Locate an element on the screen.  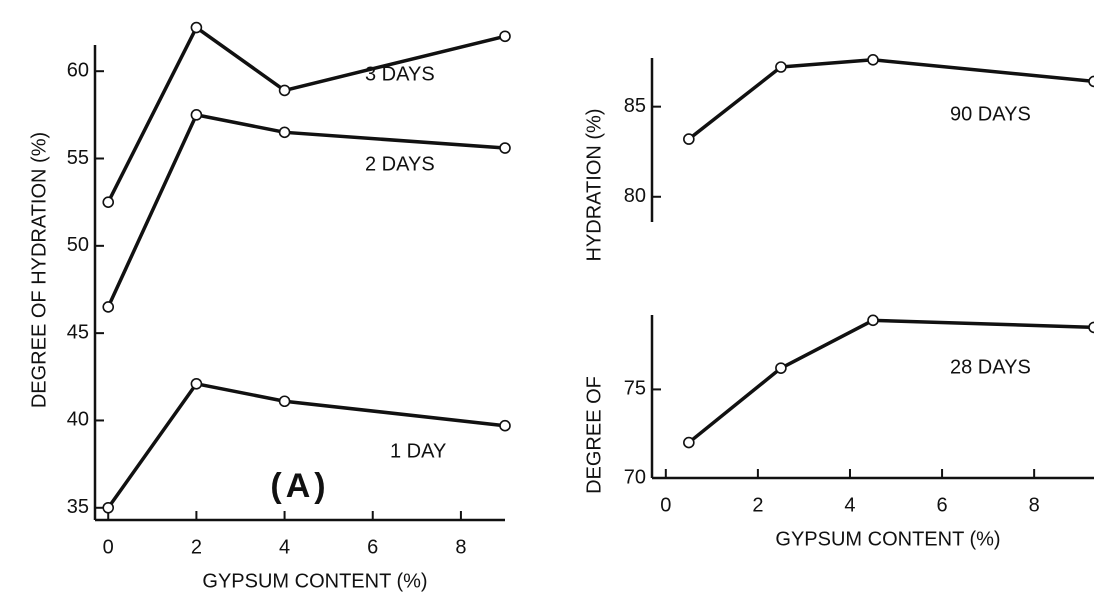
series-label: 3 DAYS is located at coordinates (400, 74).